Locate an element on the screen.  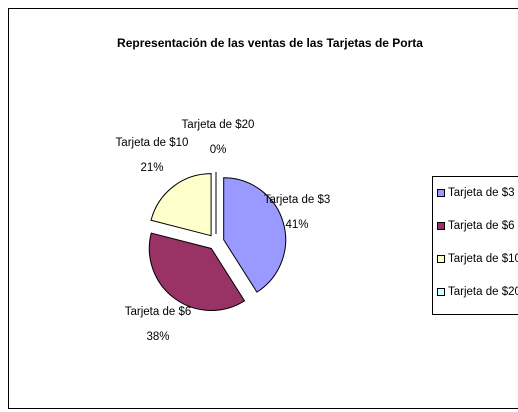
slice-label: Tarjeta de $20 is located at coordinates (218, 125).